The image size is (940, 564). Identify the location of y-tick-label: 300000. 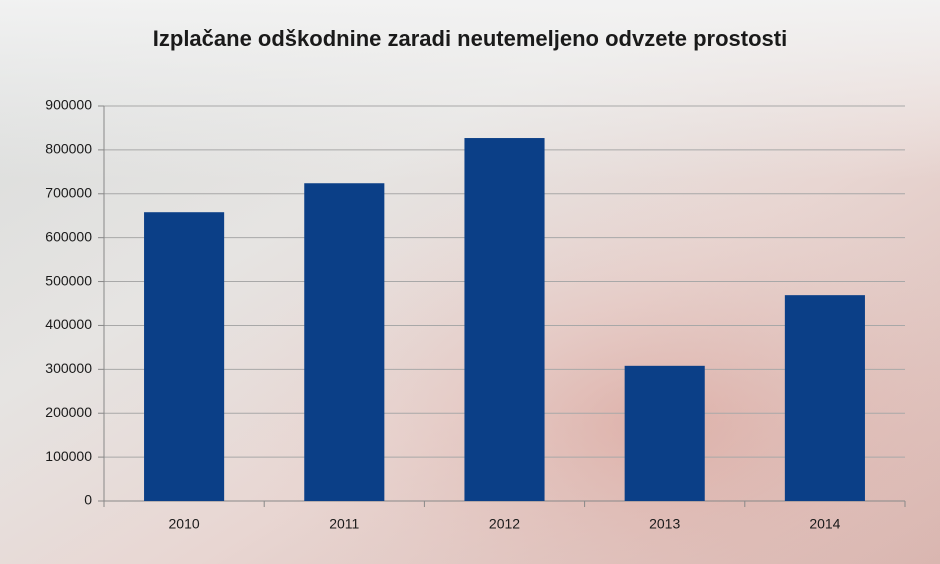
(68, 368).